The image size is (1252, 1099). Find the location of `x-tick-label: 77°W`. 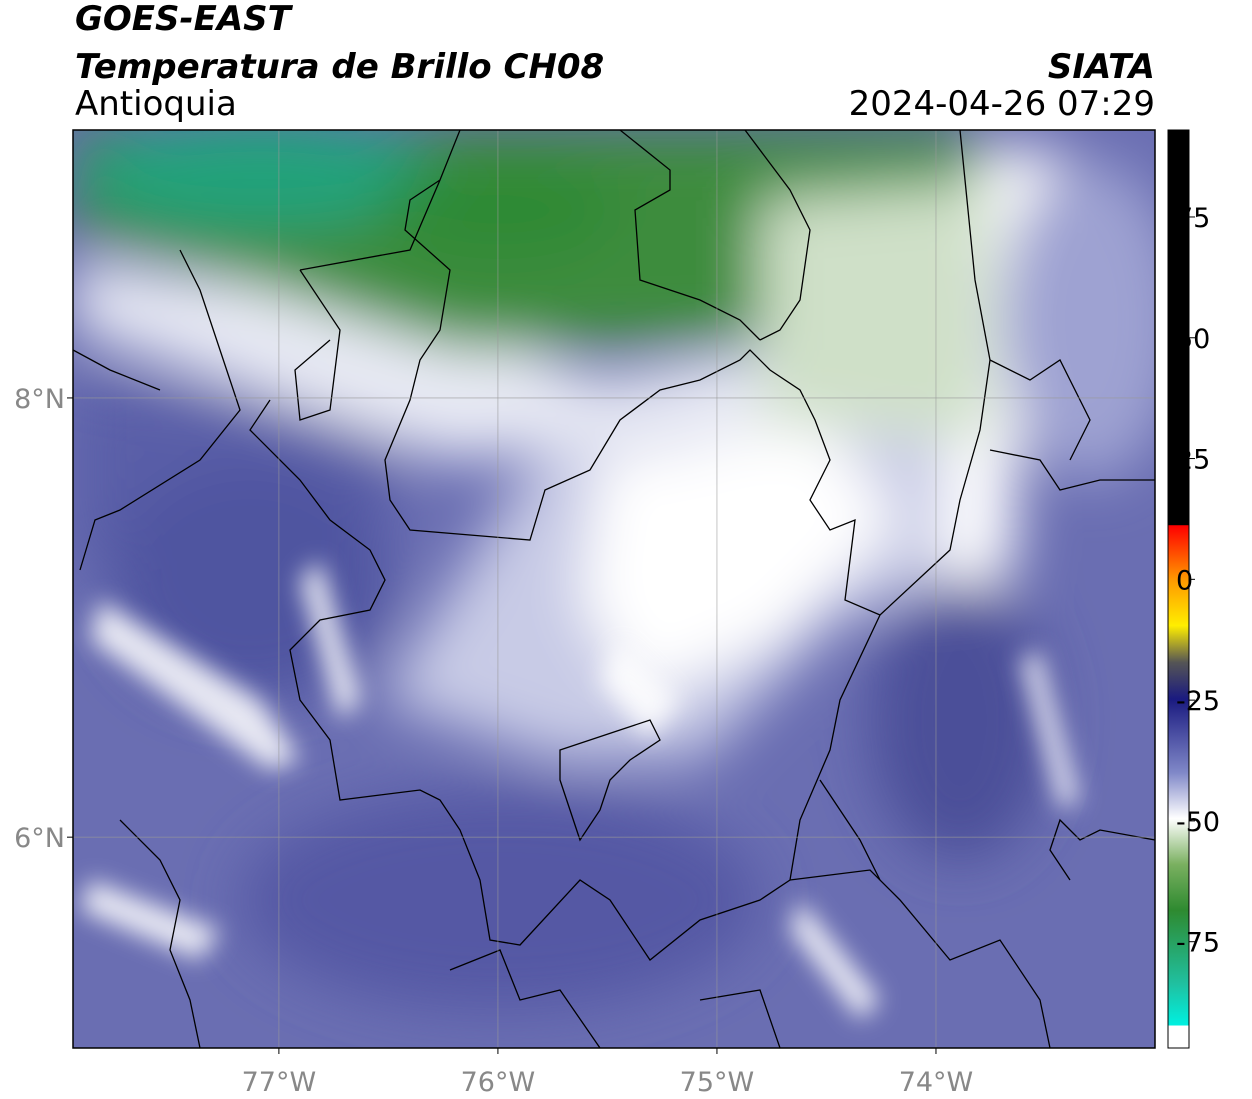

x-tick-label: 77°W is located at coordinates (279, 1082).